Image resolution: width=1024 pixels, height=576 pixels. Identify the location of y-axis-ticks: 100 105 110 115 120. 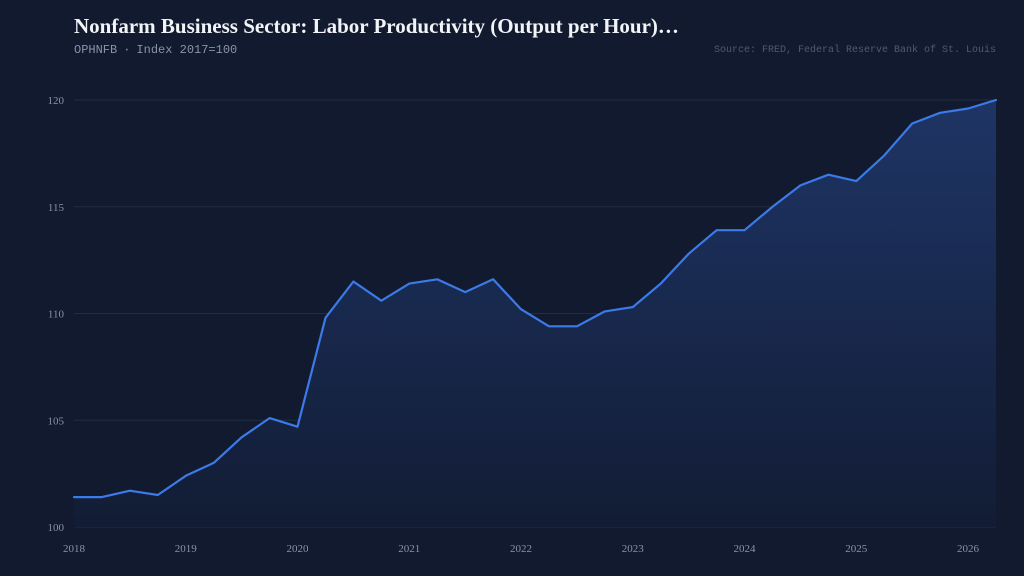
(56, 314).